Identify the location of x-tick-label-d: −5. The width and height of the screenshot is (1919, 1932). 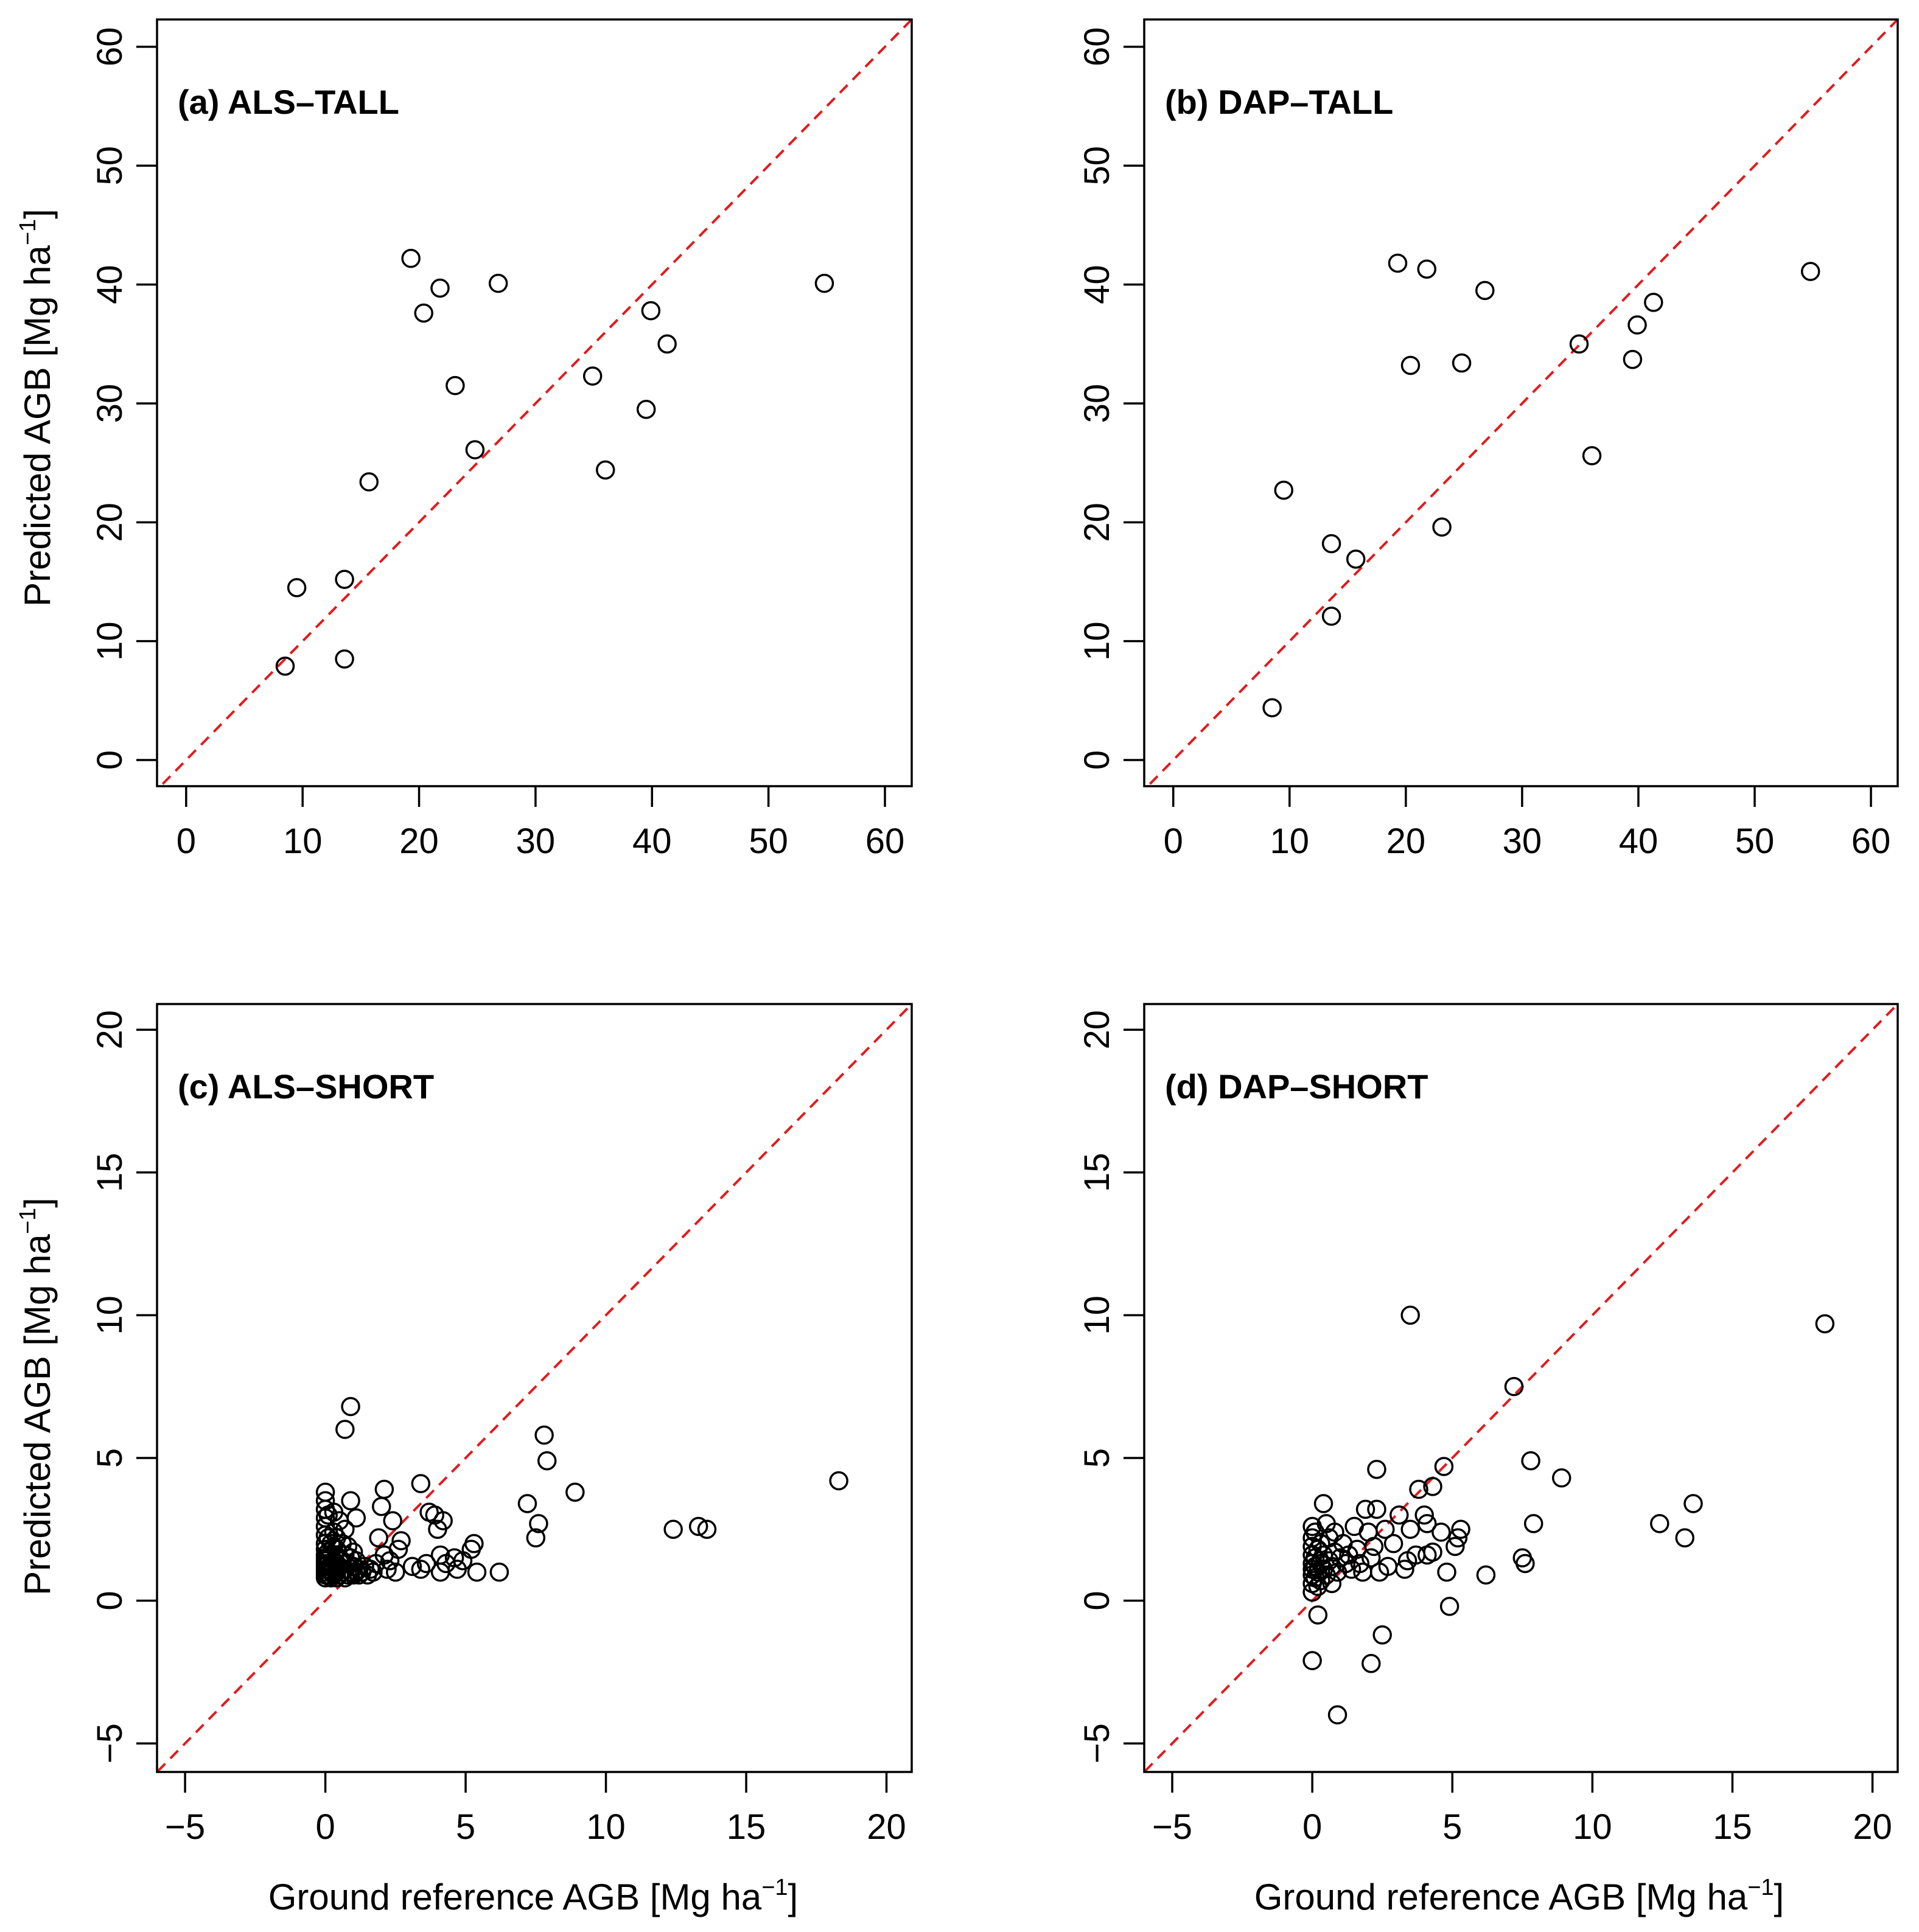
(1172, 1827).